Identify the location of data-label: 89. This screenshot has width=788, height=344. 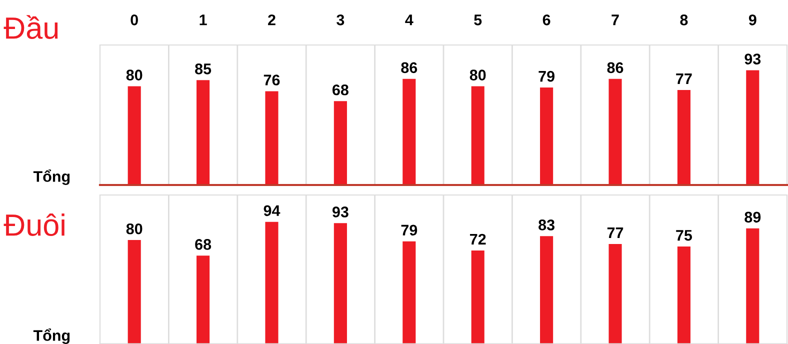
(752, 217).